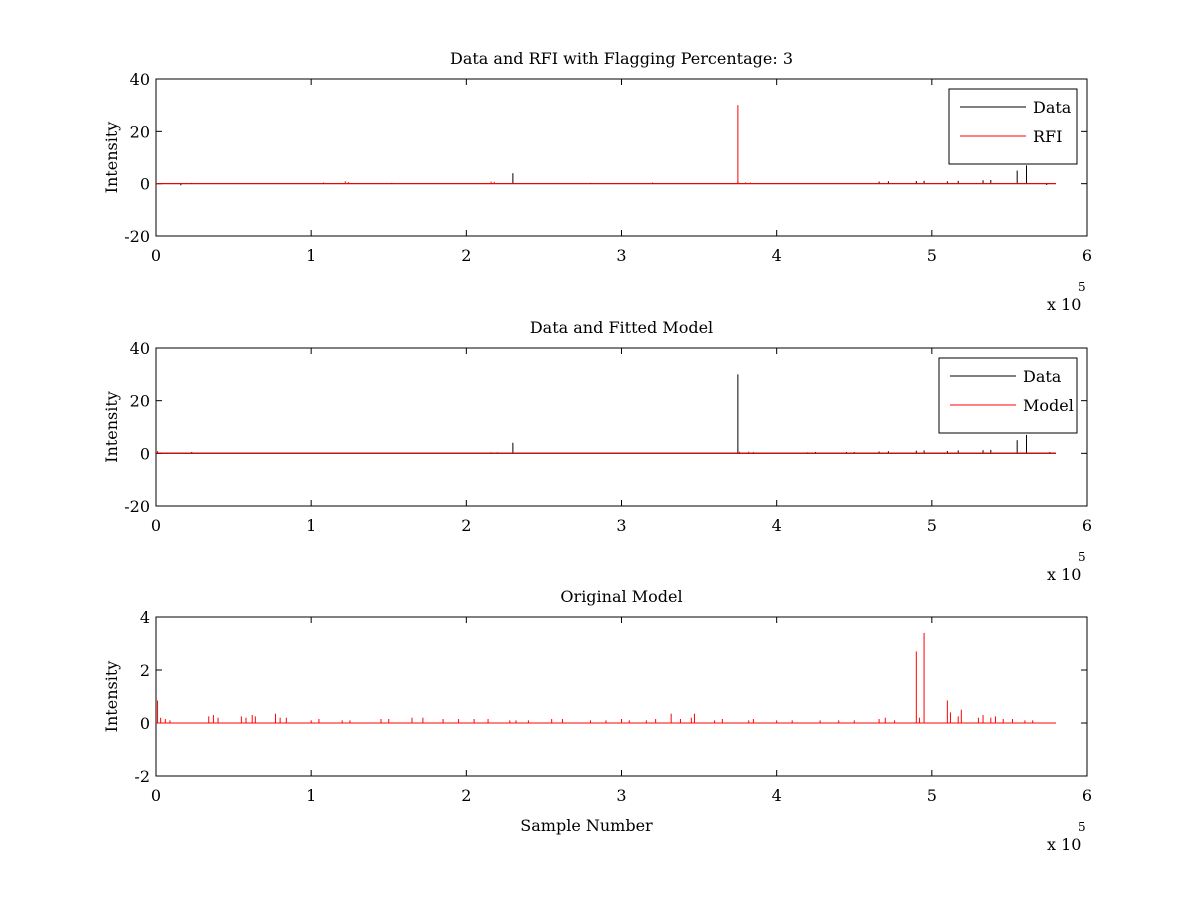  Describe the element at coordinates (1047, 136) in the screenshot. I see `legend-entry: RFI` at that location.